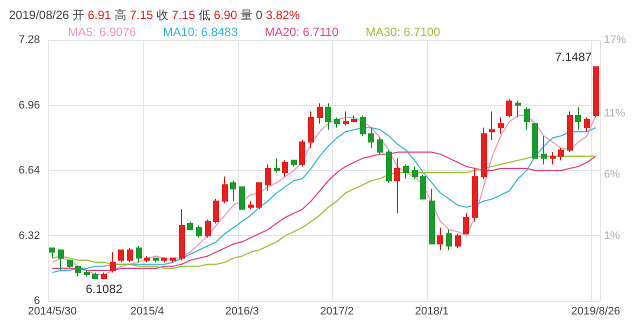 This screenshot has width=640, height=321. What do you see at coordinates (573, 57) in the screenshot?
I see `annotation: 7.1487` at bounding box center [573, 57].